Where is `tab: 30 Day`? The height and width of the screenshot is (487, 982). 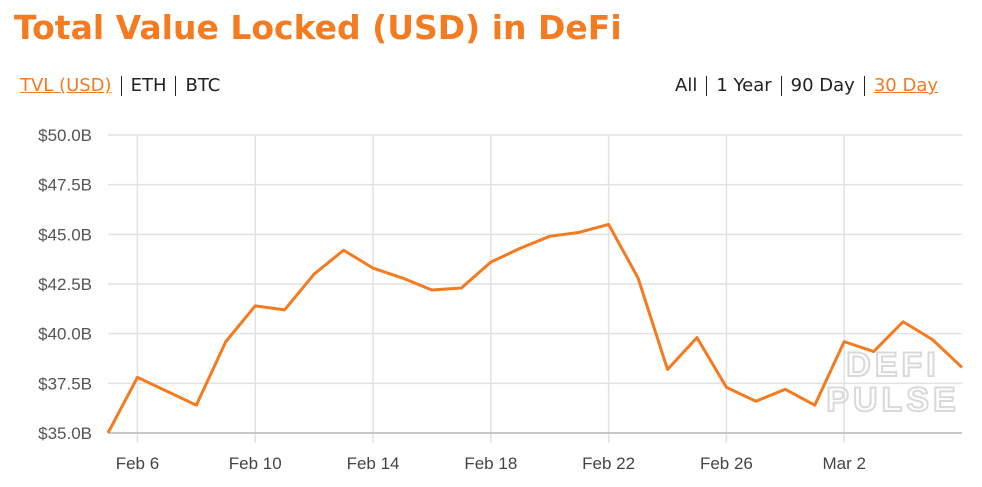
tab: 30 Day is located at coordinates (900, 86).